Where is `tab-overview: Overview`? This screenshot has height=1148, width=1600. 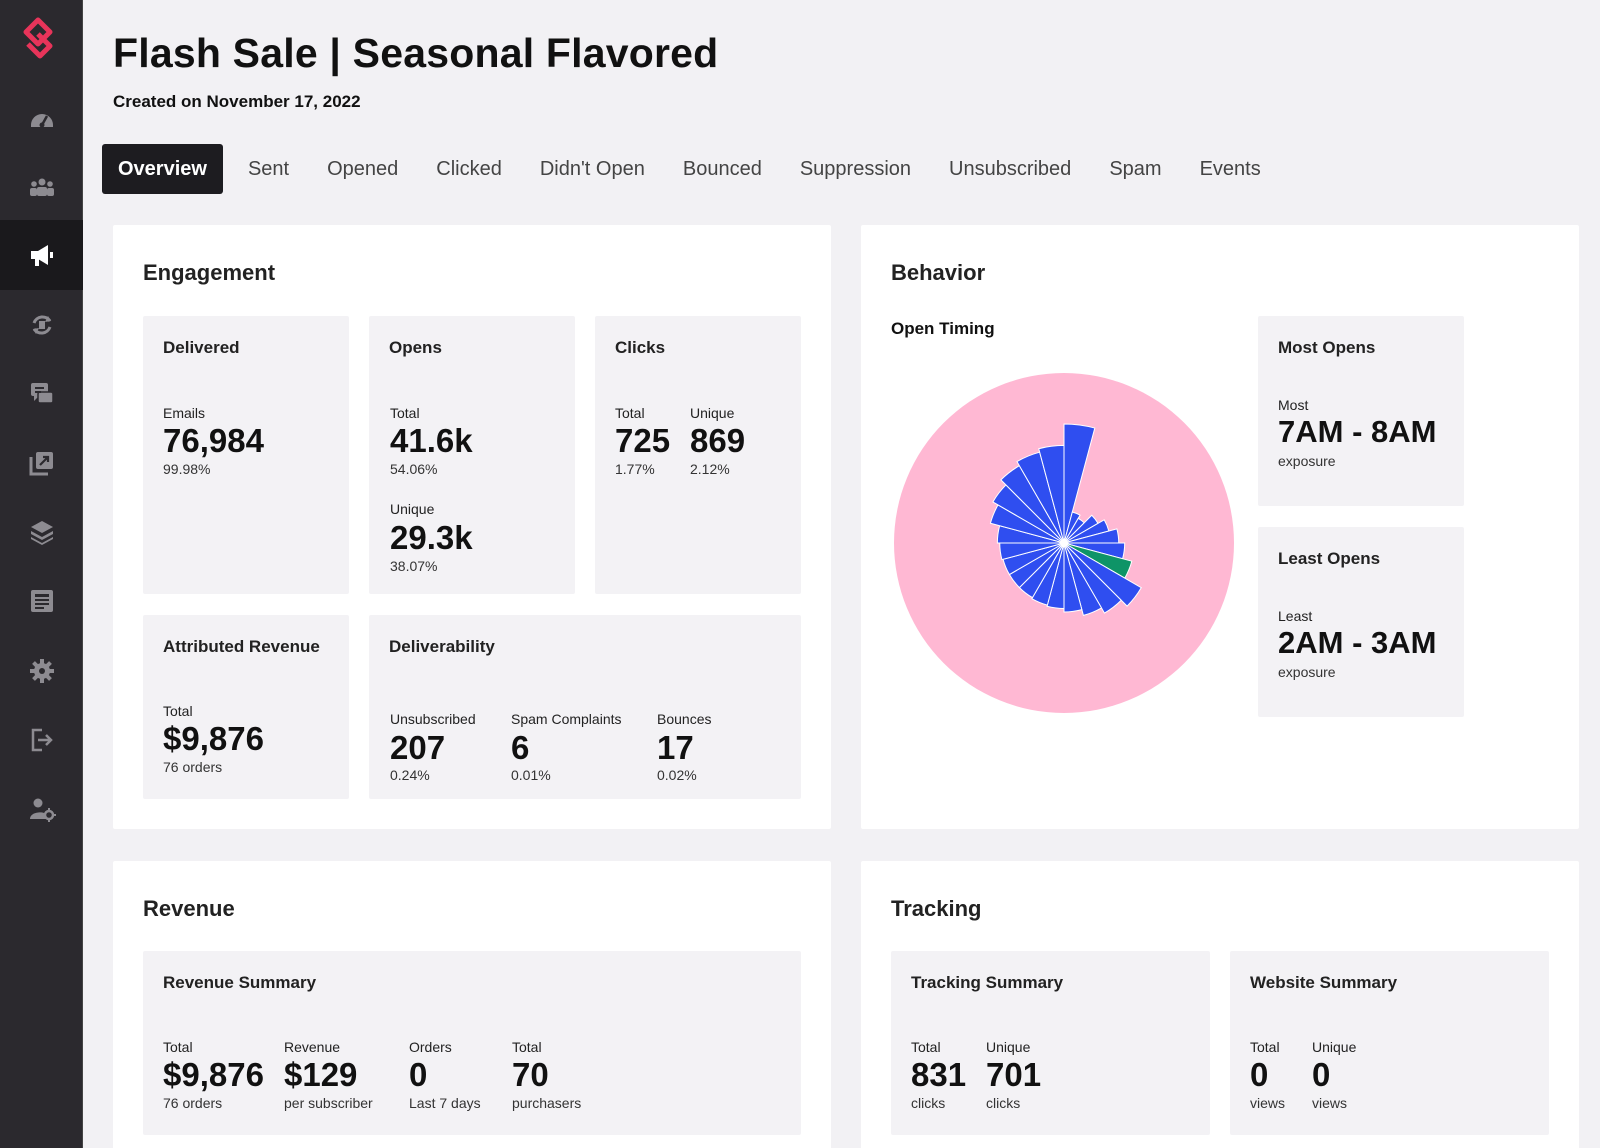
tab-overview: Overview is located at coordinates (162, 169).